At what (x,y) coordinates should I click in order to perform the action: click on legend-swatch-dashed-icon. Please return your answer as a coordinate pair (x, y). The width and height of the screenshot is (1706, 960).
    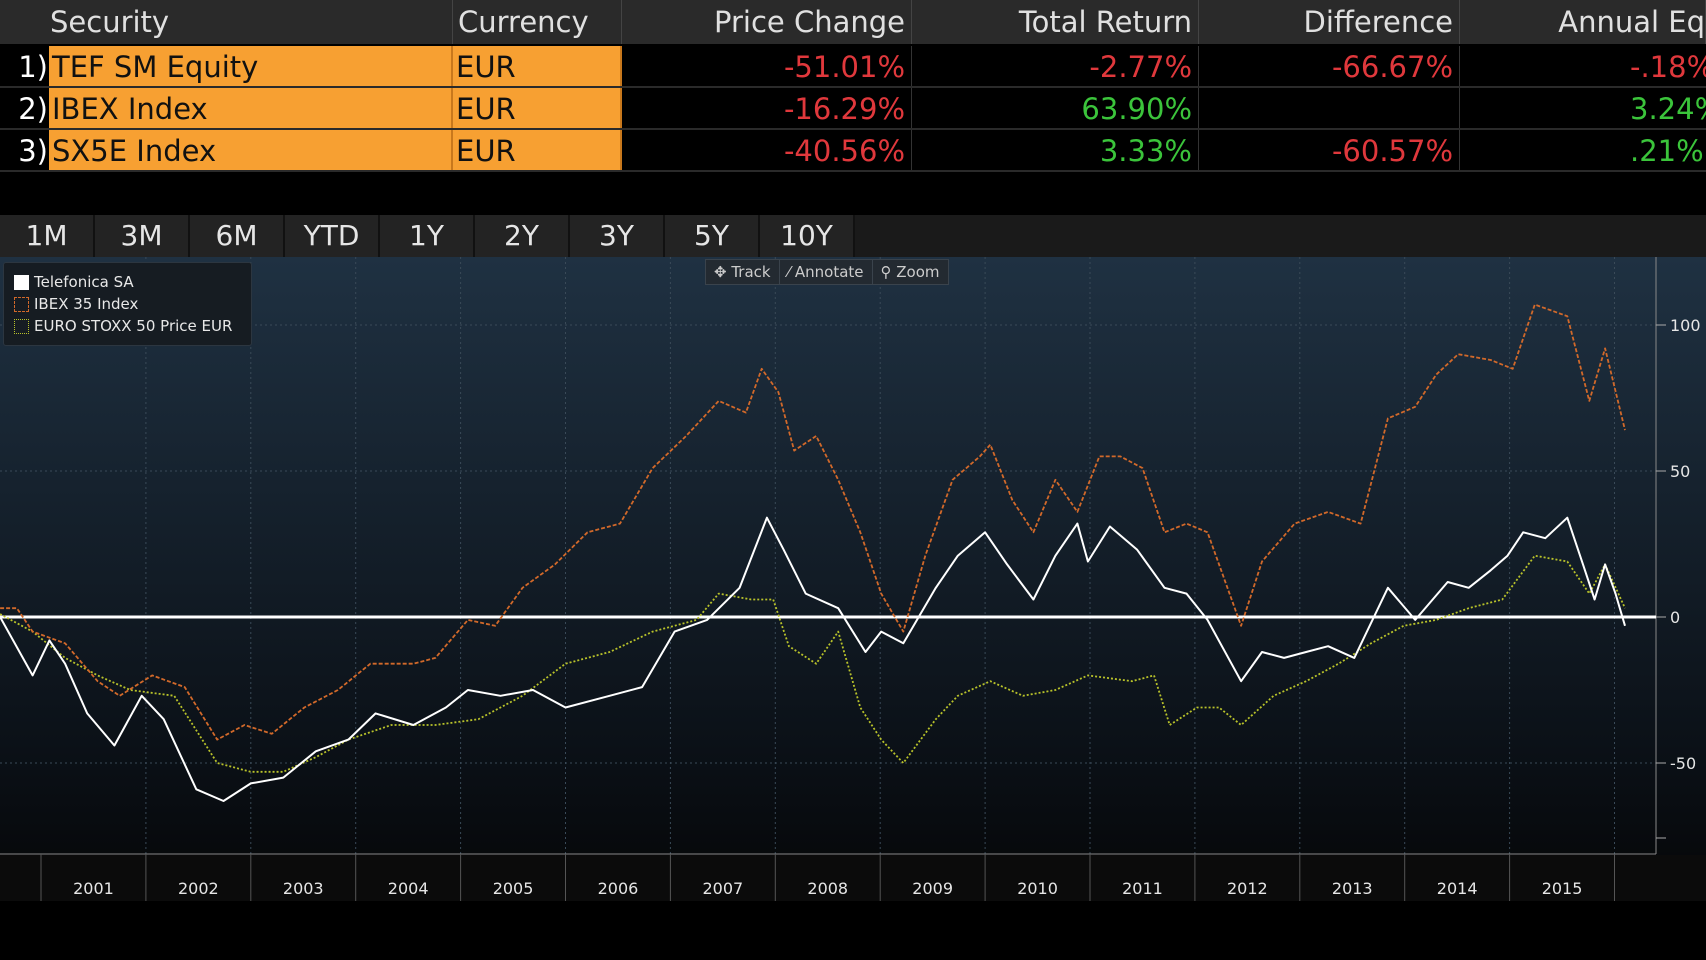
    Looking at the image, I should click on (21, 304).